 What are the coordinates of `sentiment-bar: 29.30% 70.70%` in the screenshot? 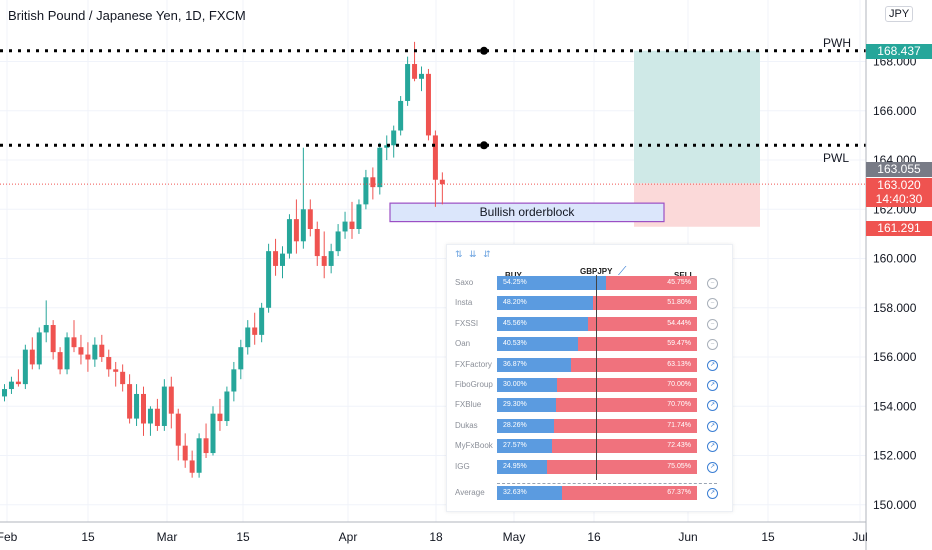 It's located at (597, 405).